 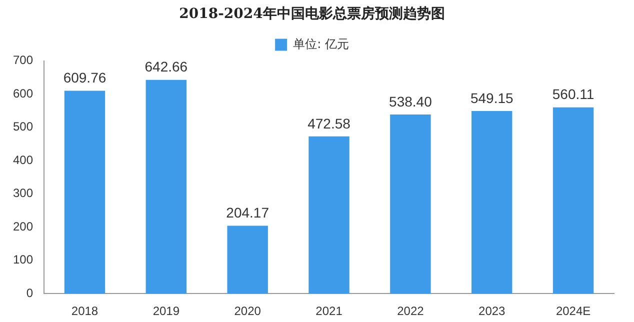 I want to click on y-tick-label: 400, so click(x=23, y=159).